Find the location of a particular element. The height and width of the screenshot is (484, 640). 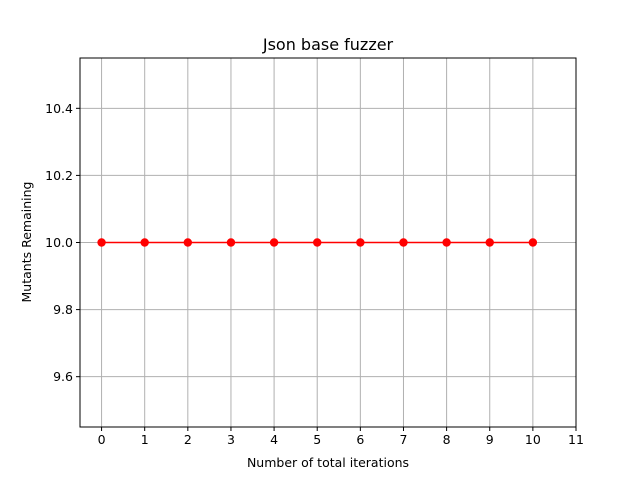

x-tick-label: 1 is located at coordinates (145, 439).